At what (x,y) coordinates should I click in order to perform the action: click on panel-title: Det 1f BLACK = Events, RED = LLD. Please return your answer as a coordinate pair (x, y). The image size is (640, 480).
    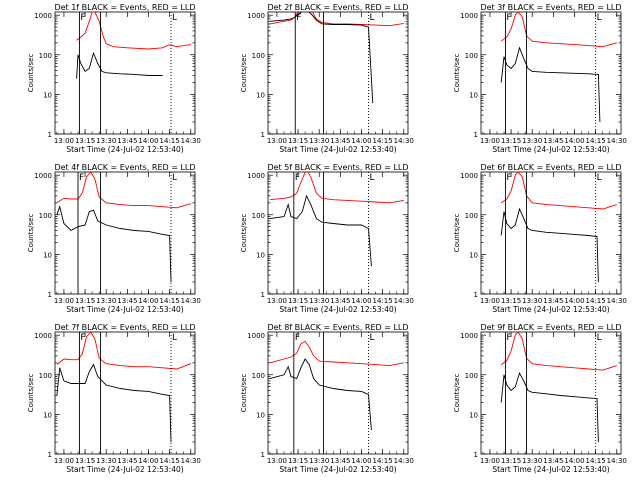
    Looking at the image, I should click on (124, 7).